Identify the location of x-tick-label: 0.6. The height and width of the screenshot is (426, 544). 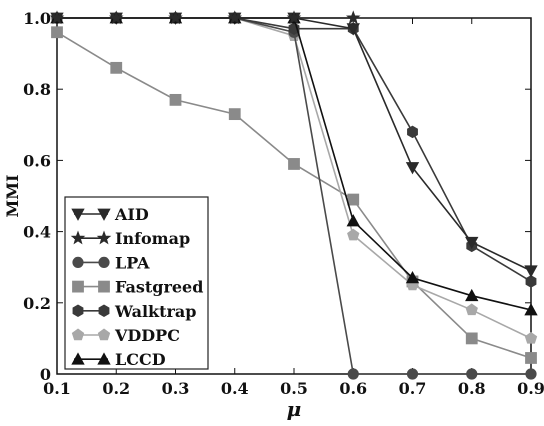
(353, 388).